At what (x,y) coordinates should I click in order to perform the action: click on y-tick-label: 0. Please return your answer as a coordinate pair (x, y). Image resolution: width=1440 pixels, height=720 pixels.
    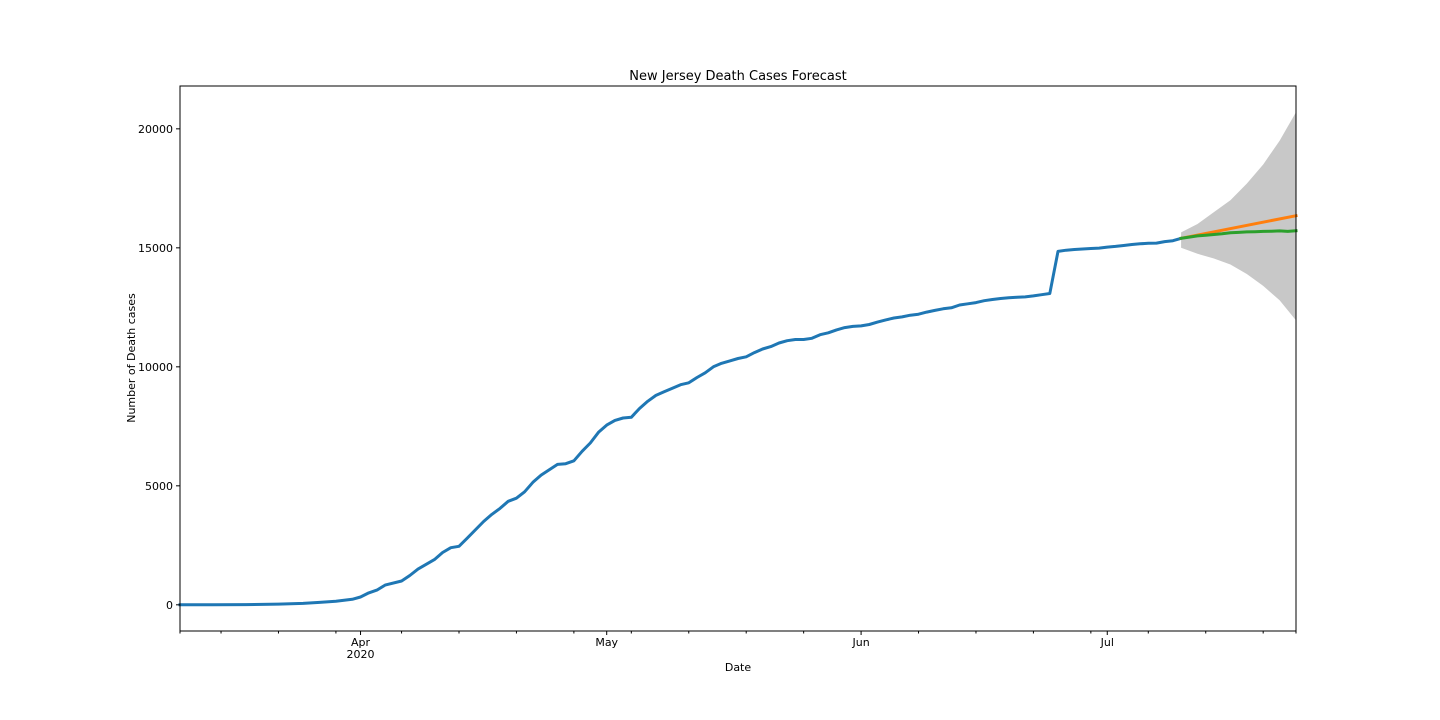
    Looking at the image, I should click on (169, 605).